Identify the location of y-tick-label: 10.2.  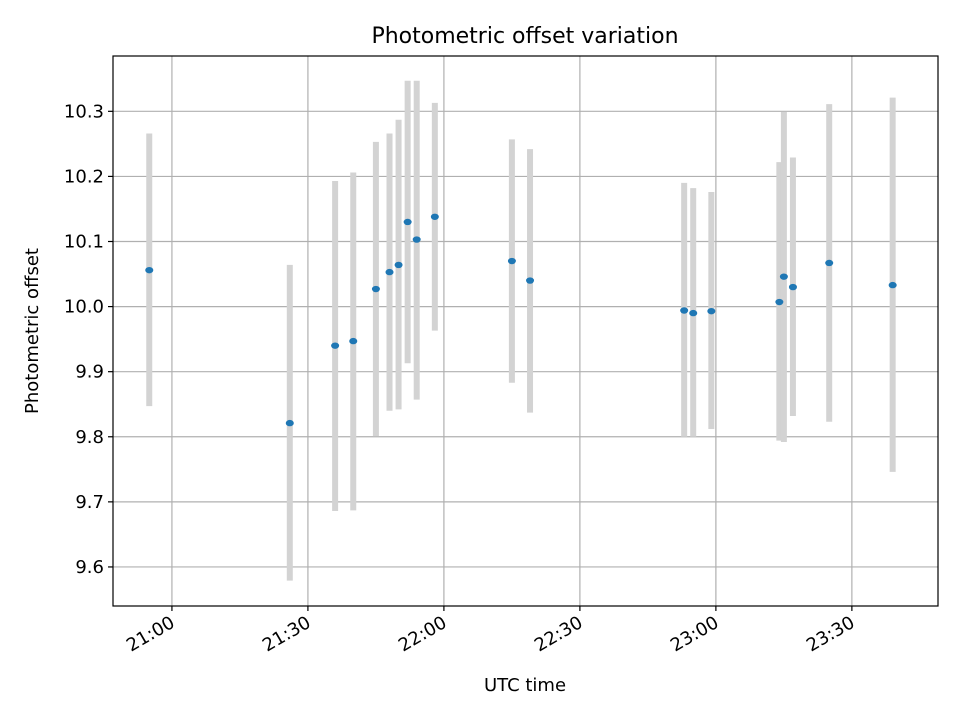
(84, 176).